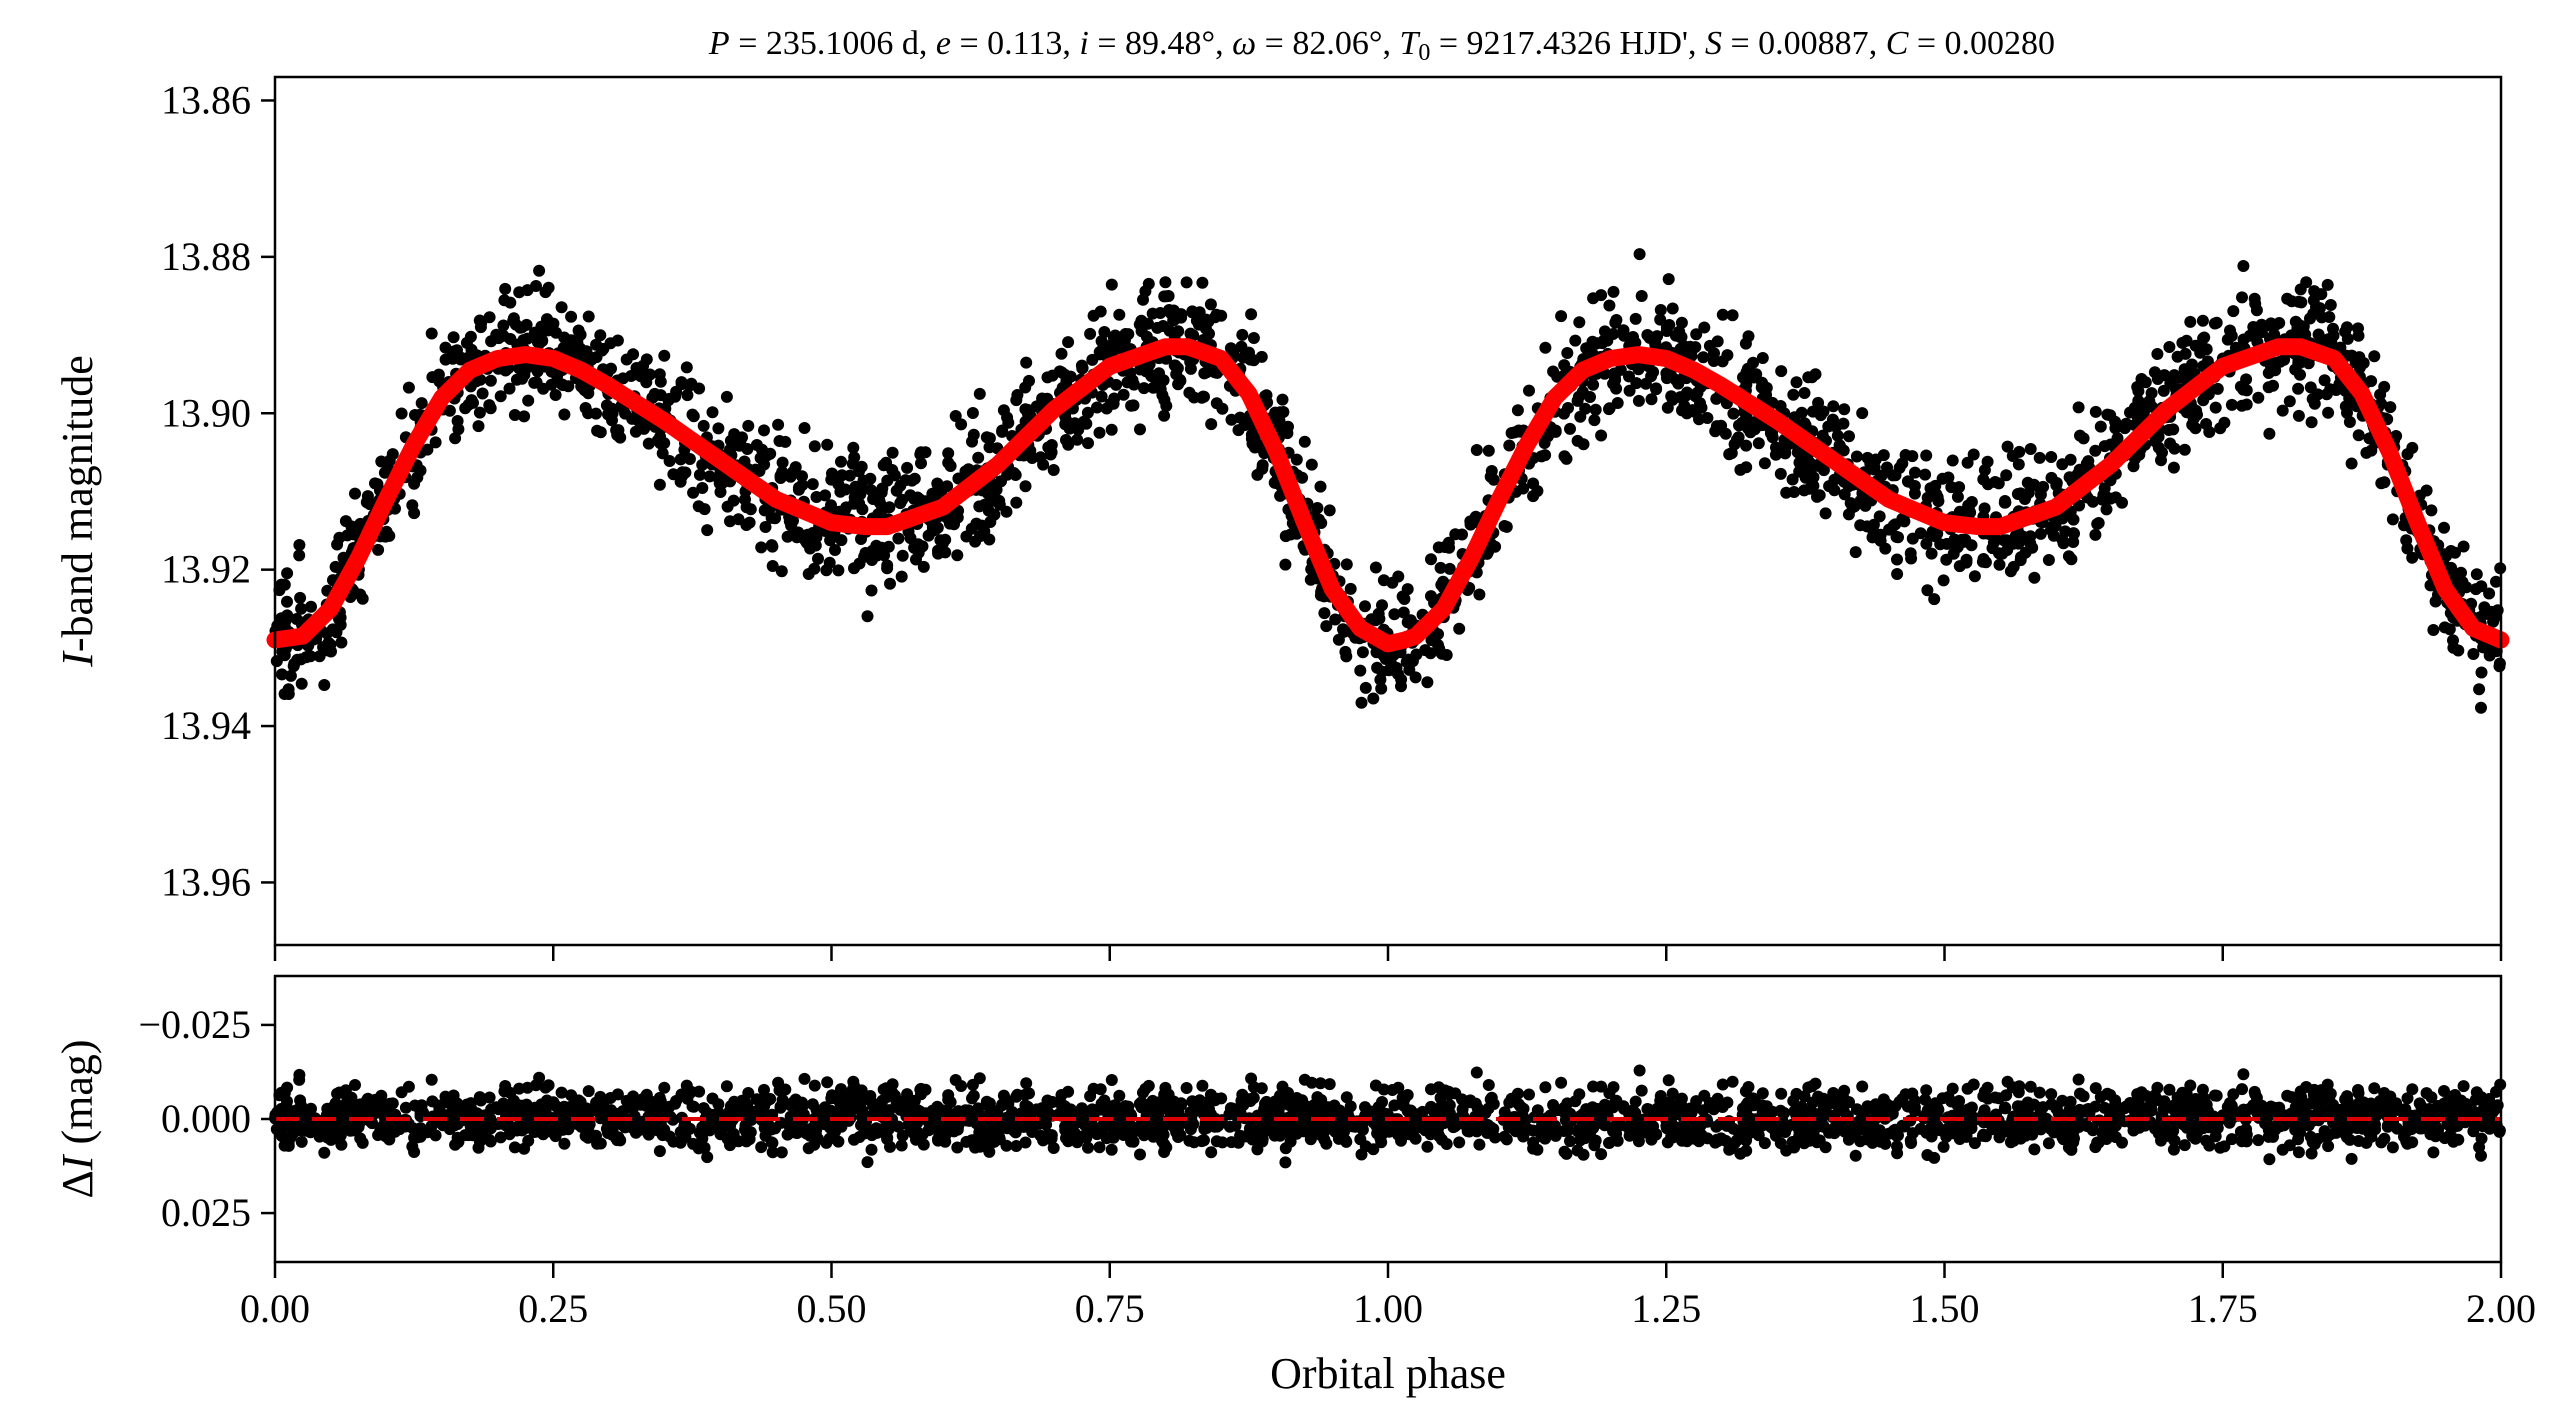  I want to click on y-tick-label: 13.94, so click(206, 725).